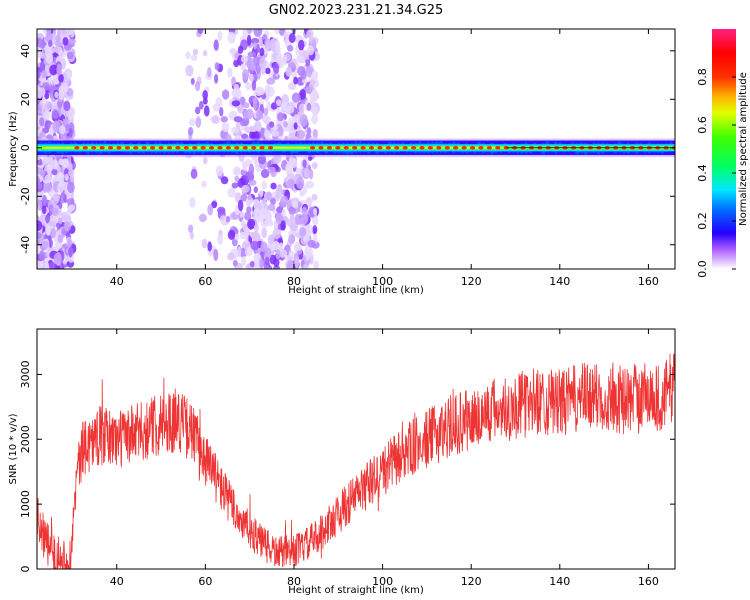  I want to click on spectrogram-y-label: Frequency (Hz), so click(13, 149).